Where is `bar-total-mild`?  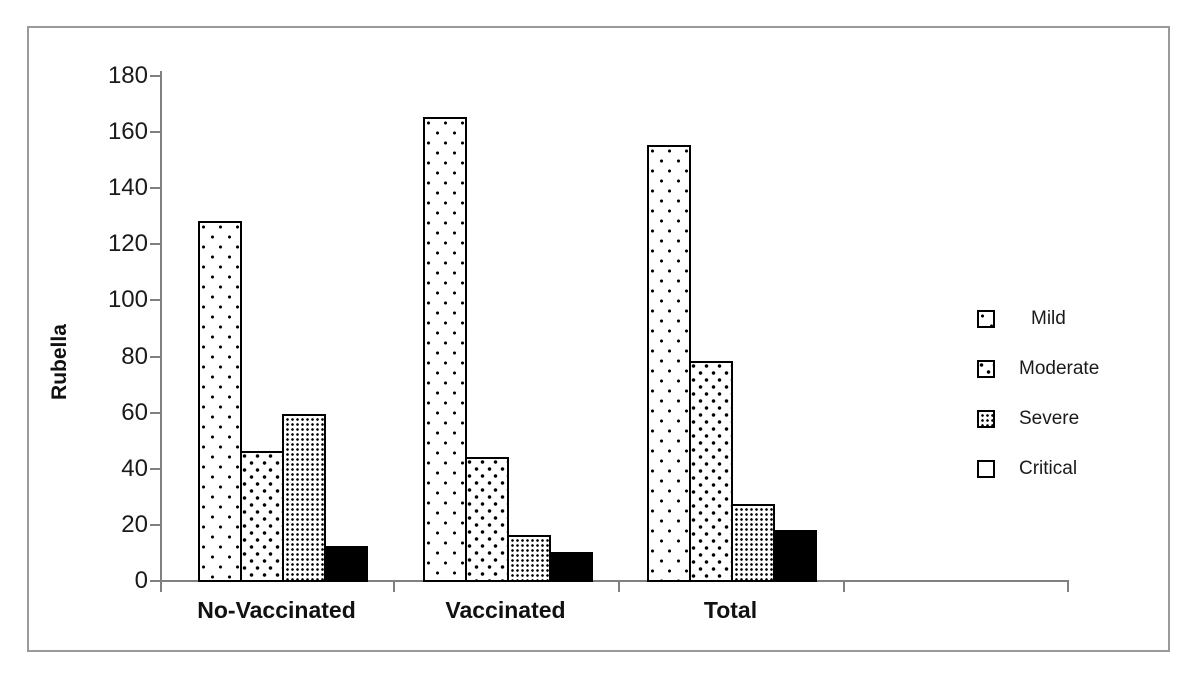
bar-total-mild is located at coordinates (669, 363).